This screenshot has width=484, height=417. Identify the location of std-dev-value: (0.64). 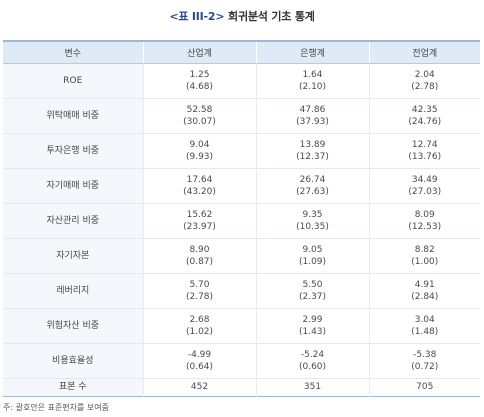
(199, 366).